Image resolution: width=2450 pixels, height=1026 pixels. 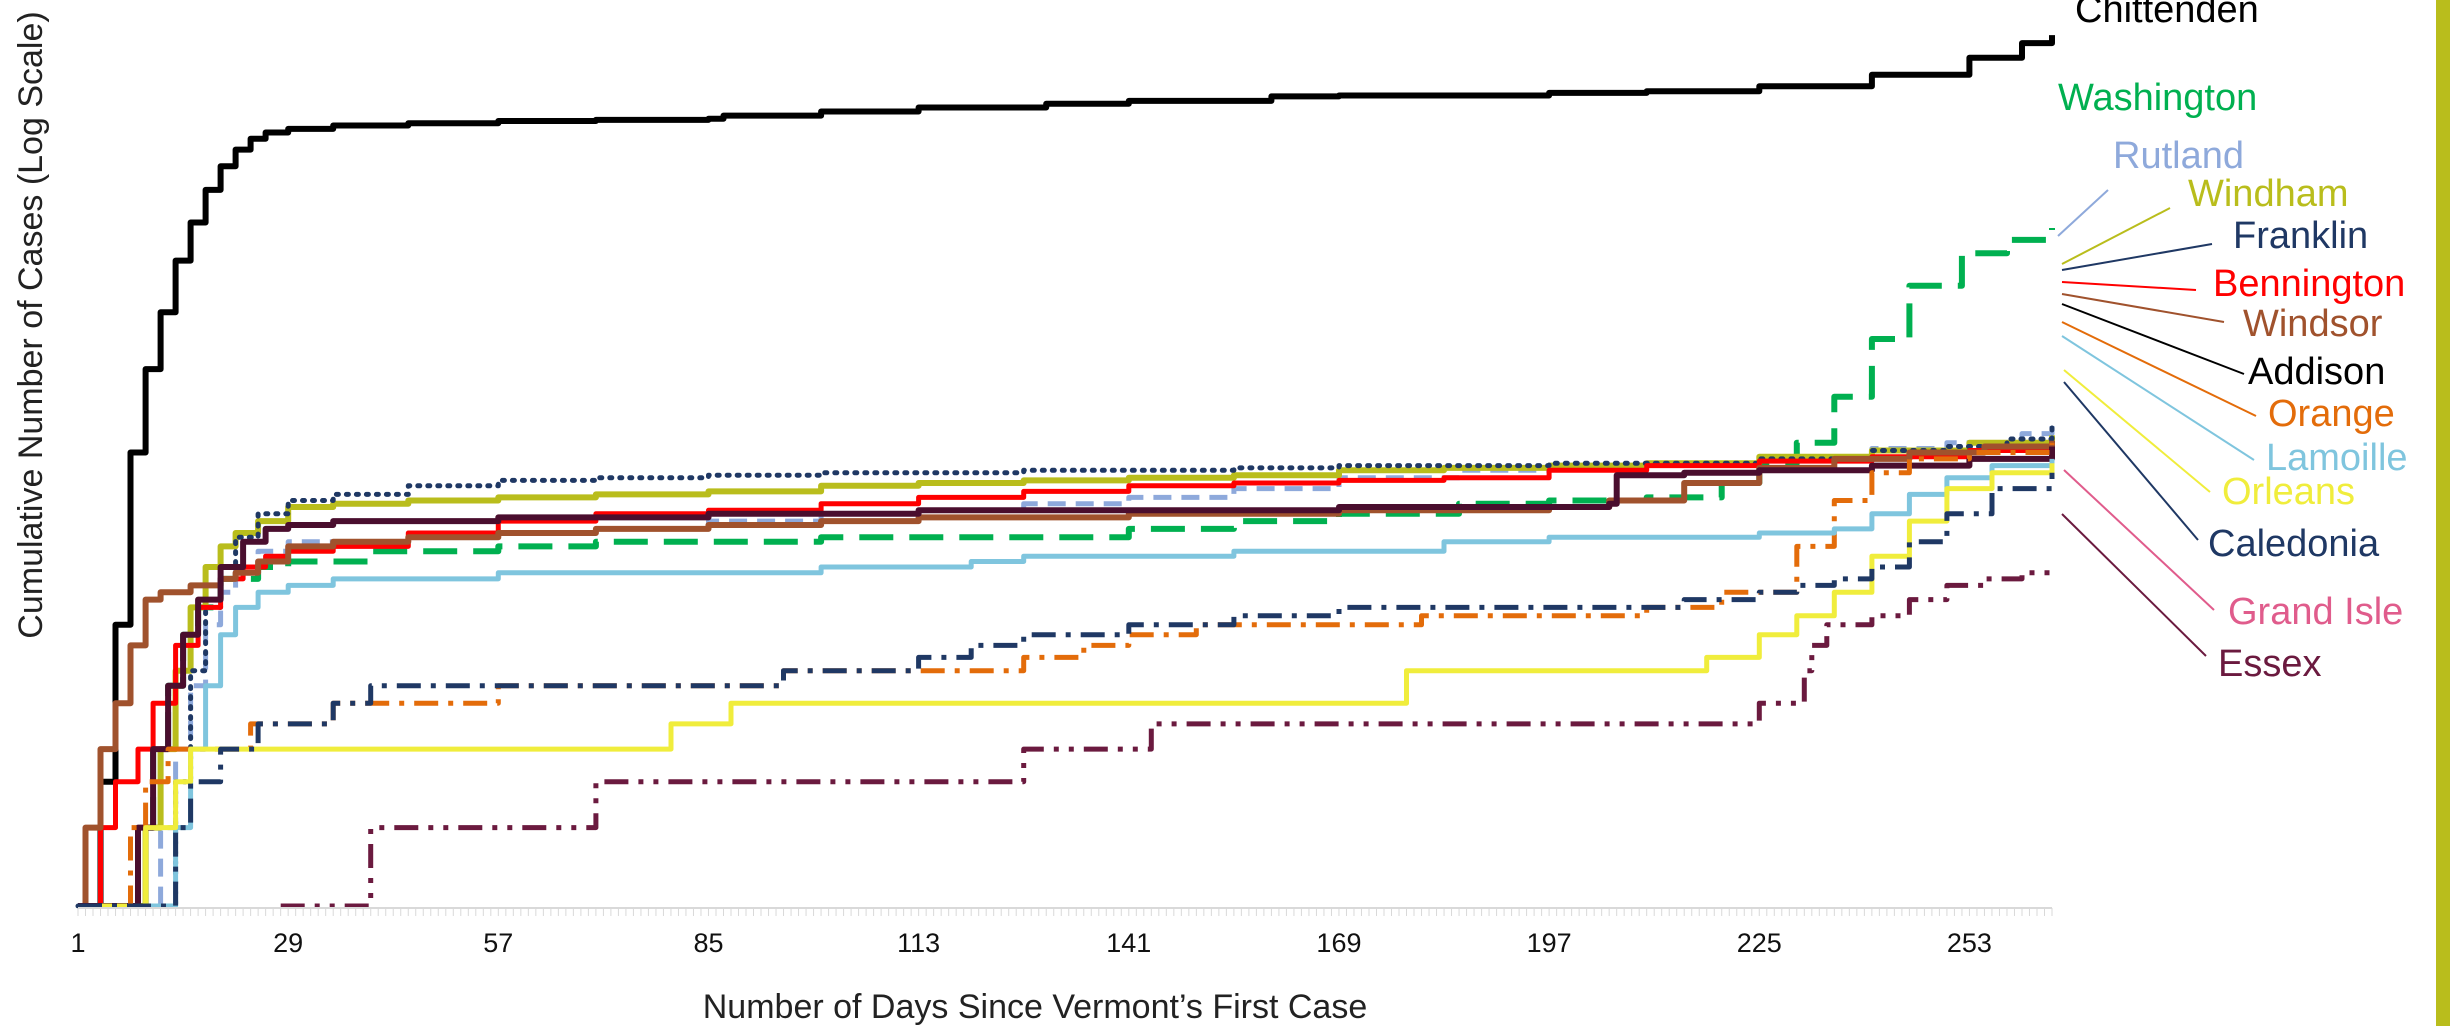 What do you see at coordinates (708, 943) in the screenshot?
I see `x-tick-label: 85` at bounding box center [708, 943].